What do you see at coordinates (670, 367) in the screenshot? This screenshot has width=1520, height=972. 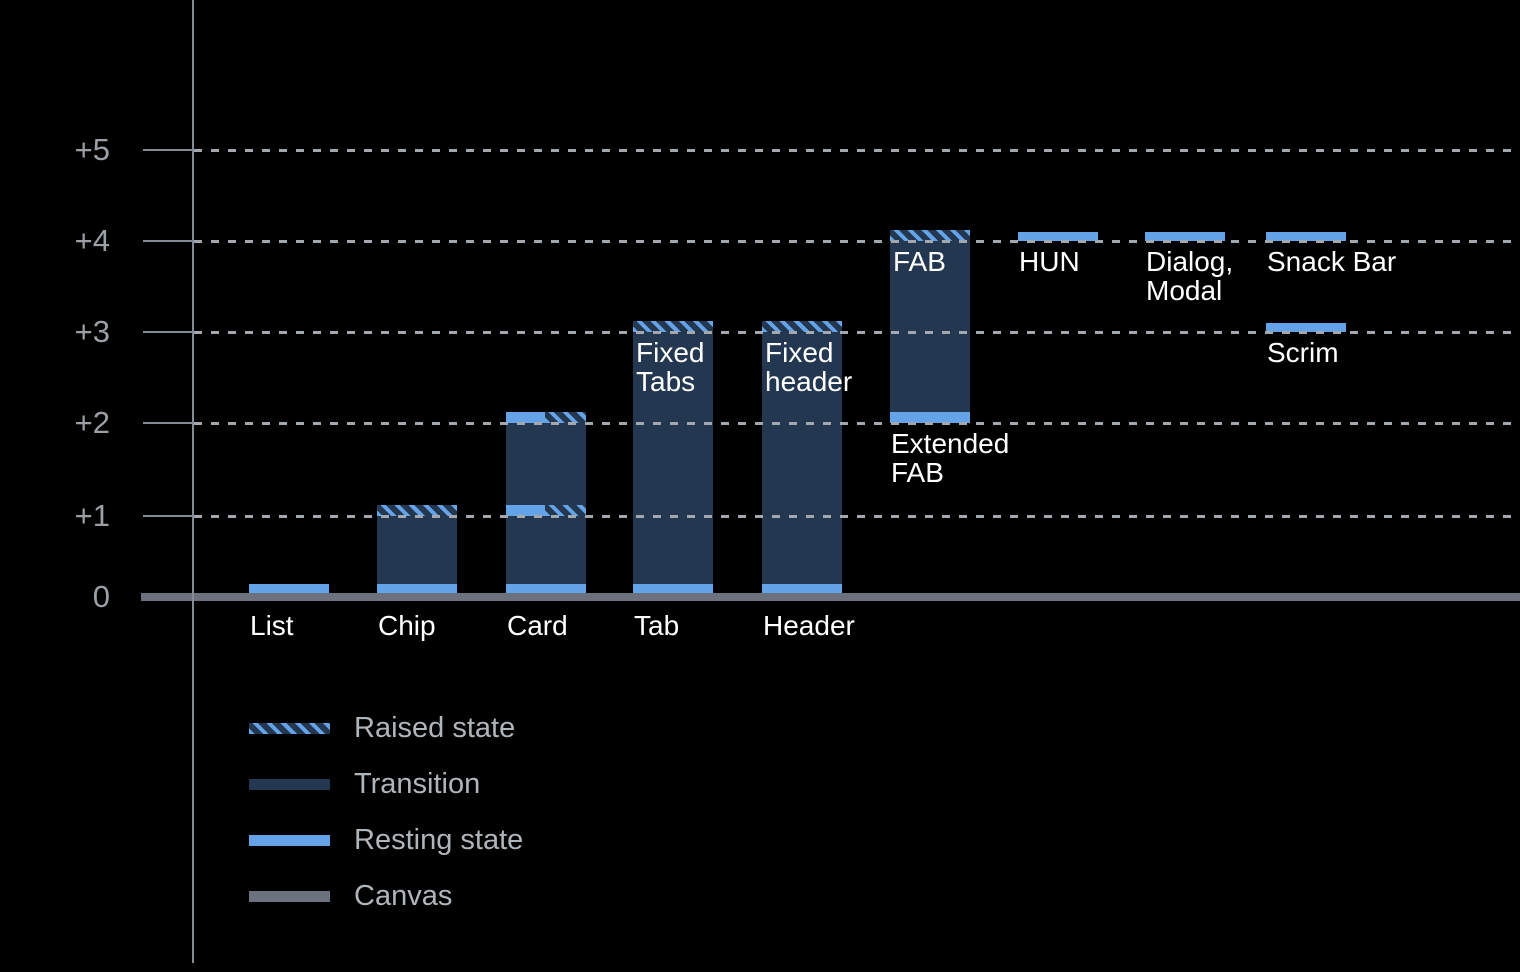 I see `bar-label-tab: Fixed Tabs` at bounding box center [670, 367].